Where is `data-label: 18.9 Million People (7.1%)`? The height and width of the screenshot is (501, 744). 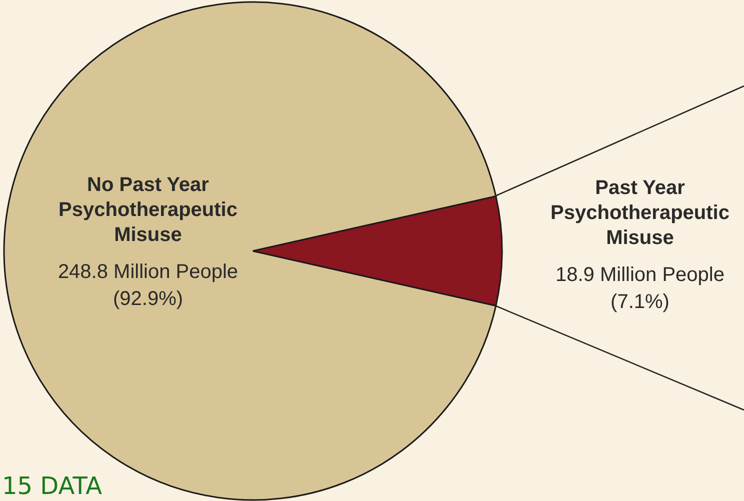
data-label: 18.9 Million People (7.1%) is located at coordinates (640, 288).